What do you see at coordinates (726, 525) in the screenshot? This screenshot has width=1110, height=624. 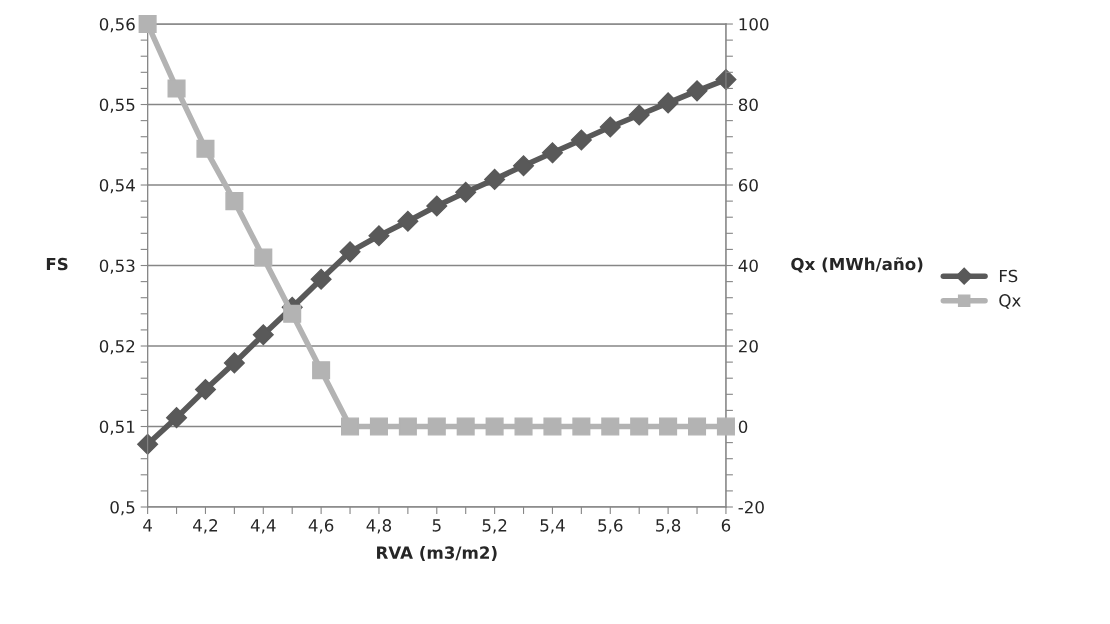 I see `x-tick-label: 6` at bounding box center [726, 525].